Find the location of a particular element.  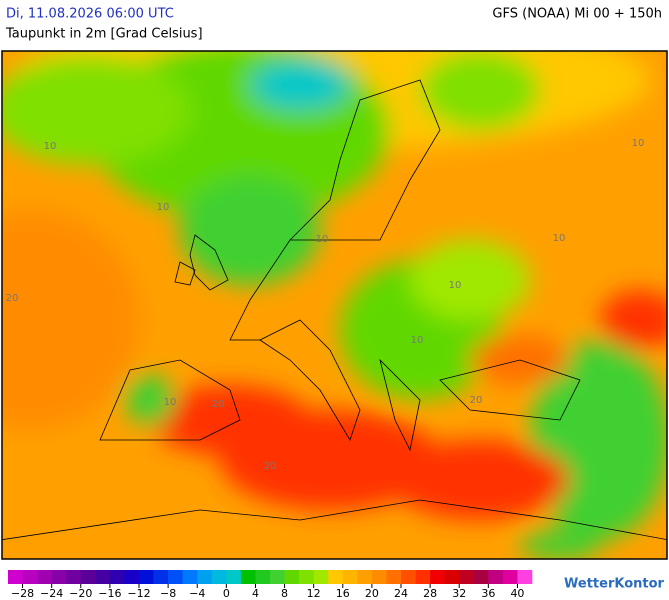

datetime: Di, 11.08.2026 06:00 UTC is located at coordinates (90, 14).